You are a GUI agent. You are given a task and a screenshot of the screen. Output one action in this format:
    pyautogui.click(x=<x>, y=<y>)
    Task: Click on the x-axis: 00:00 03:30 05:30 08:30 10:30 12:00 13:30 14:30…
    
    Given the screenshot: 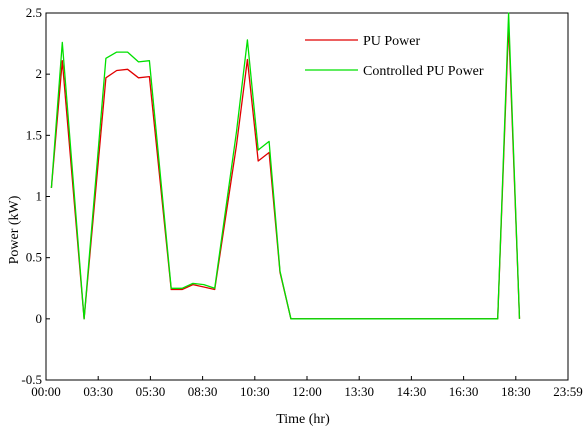 What is the action you would take?
    pyautogui.click(x=307, y=387)
    